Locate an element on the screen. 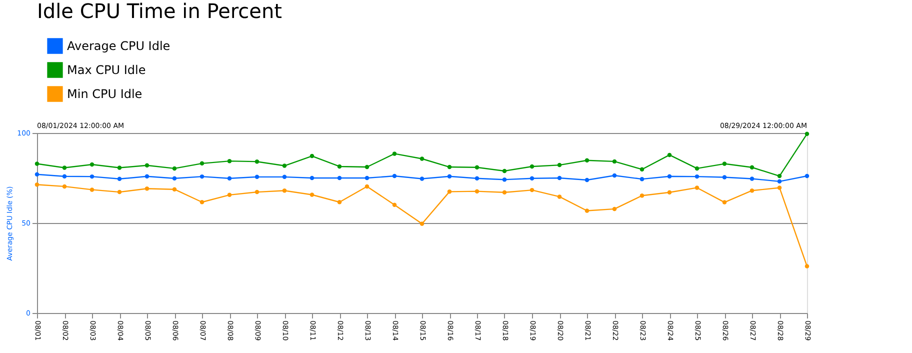  legend-label: Average CPU Idle is located at coordinates (118, 46).